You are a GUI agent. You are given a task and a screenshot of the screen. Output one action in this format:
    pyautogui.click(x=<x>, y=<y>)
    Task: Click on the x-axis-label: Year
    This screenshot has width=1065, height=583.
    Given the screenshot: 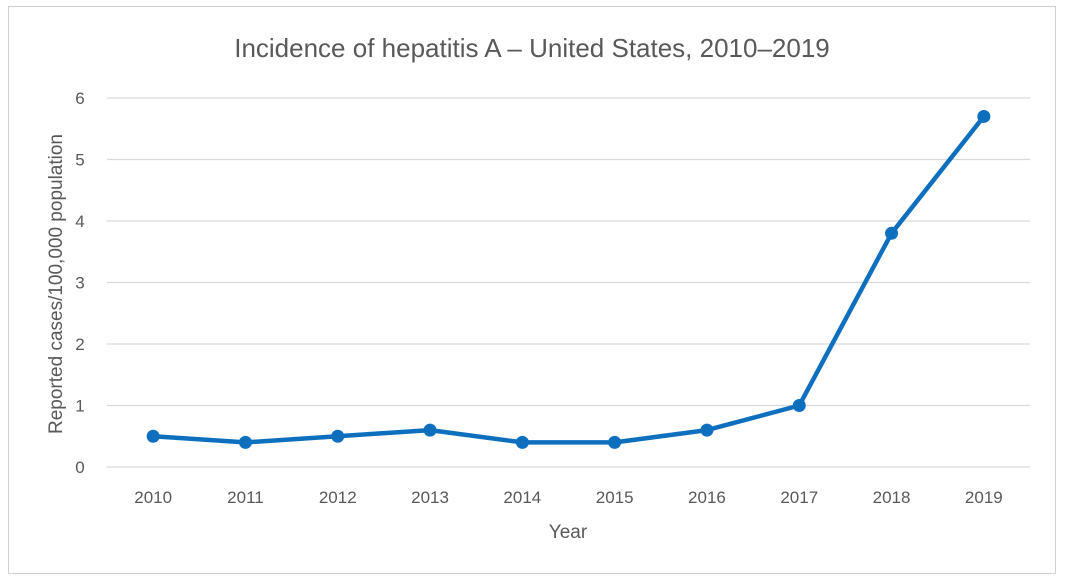 What is the action you would take?
    pyautogui.click(x=568, y=532)
    